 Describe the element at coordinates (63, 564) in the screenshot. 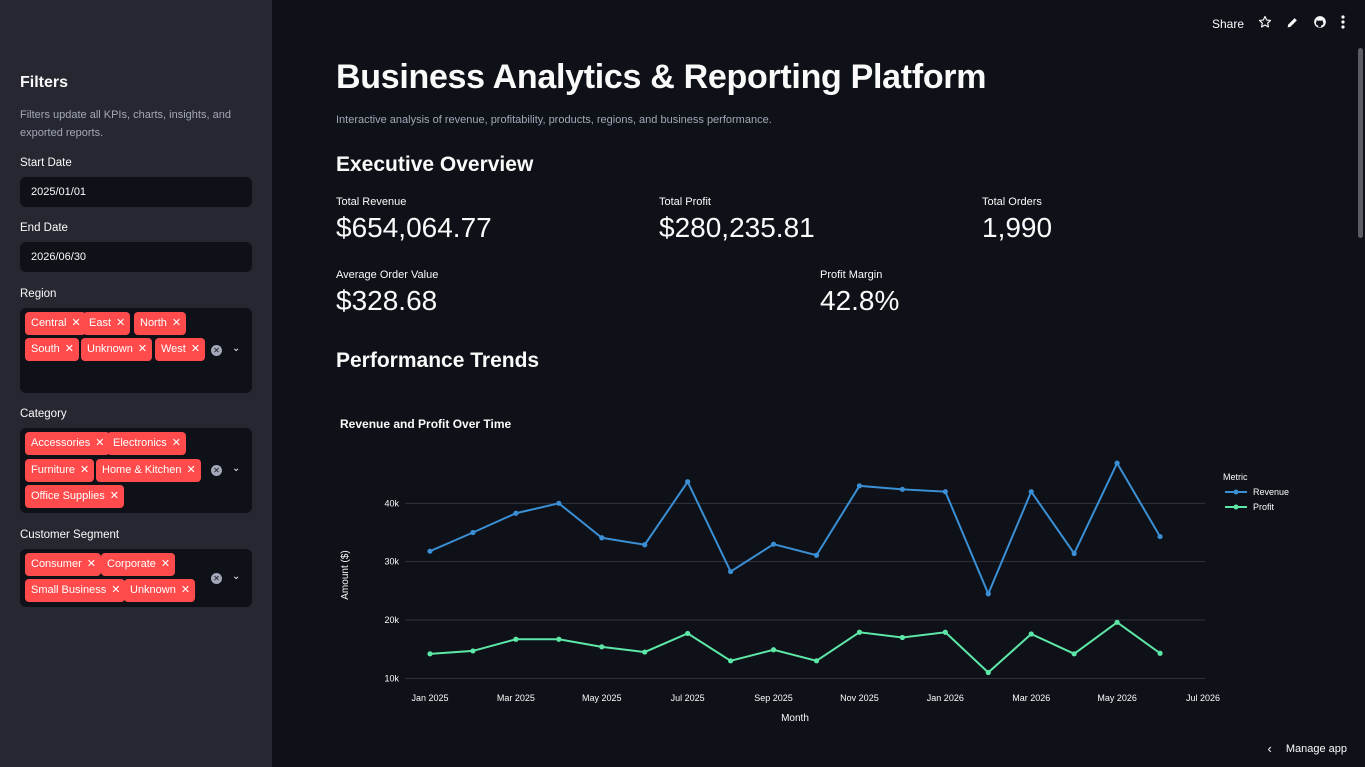

I see `segment-tag: Consumer ✕` at that location.